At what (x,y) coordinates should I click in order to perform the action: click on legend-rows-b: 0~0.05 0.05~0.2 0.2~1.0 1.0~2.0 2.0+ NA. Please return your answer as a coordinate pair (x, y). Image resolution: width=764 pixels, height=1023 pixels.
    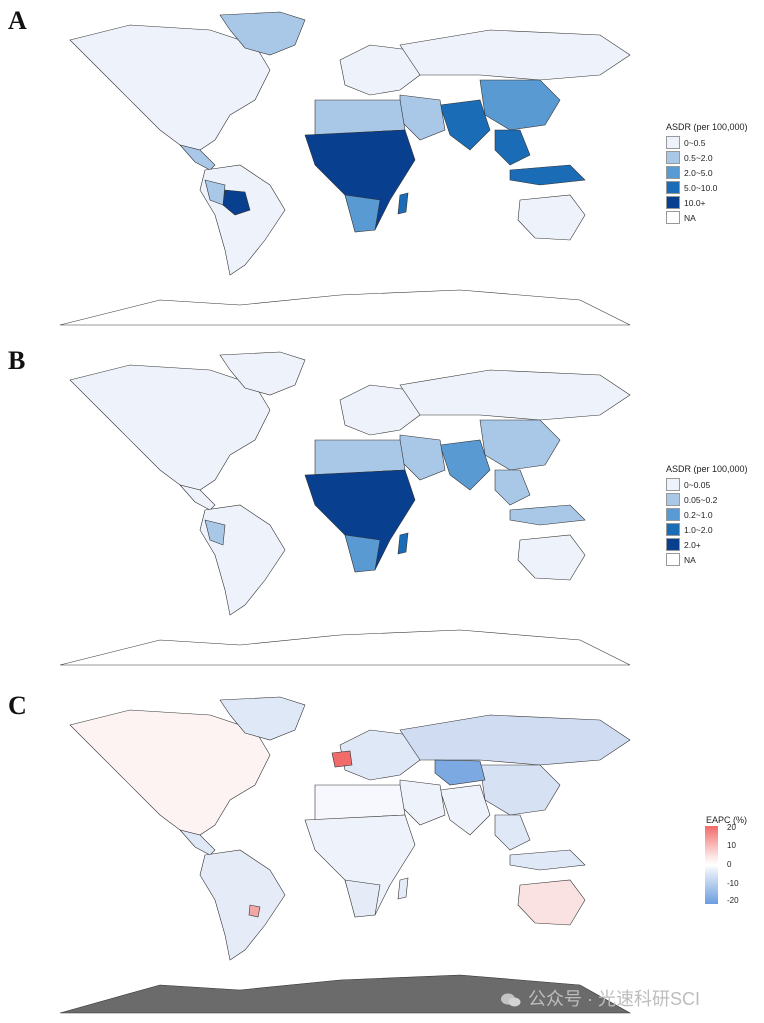
    Looking at the image, I should click on (707, 522).